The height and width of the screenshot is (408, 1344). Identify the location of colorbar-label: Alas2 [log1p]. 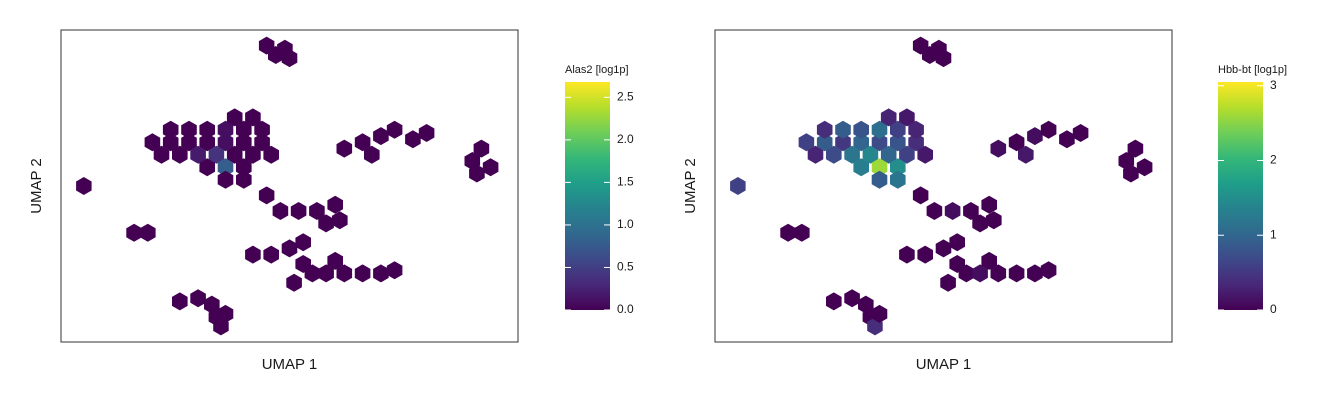
(597, 70).